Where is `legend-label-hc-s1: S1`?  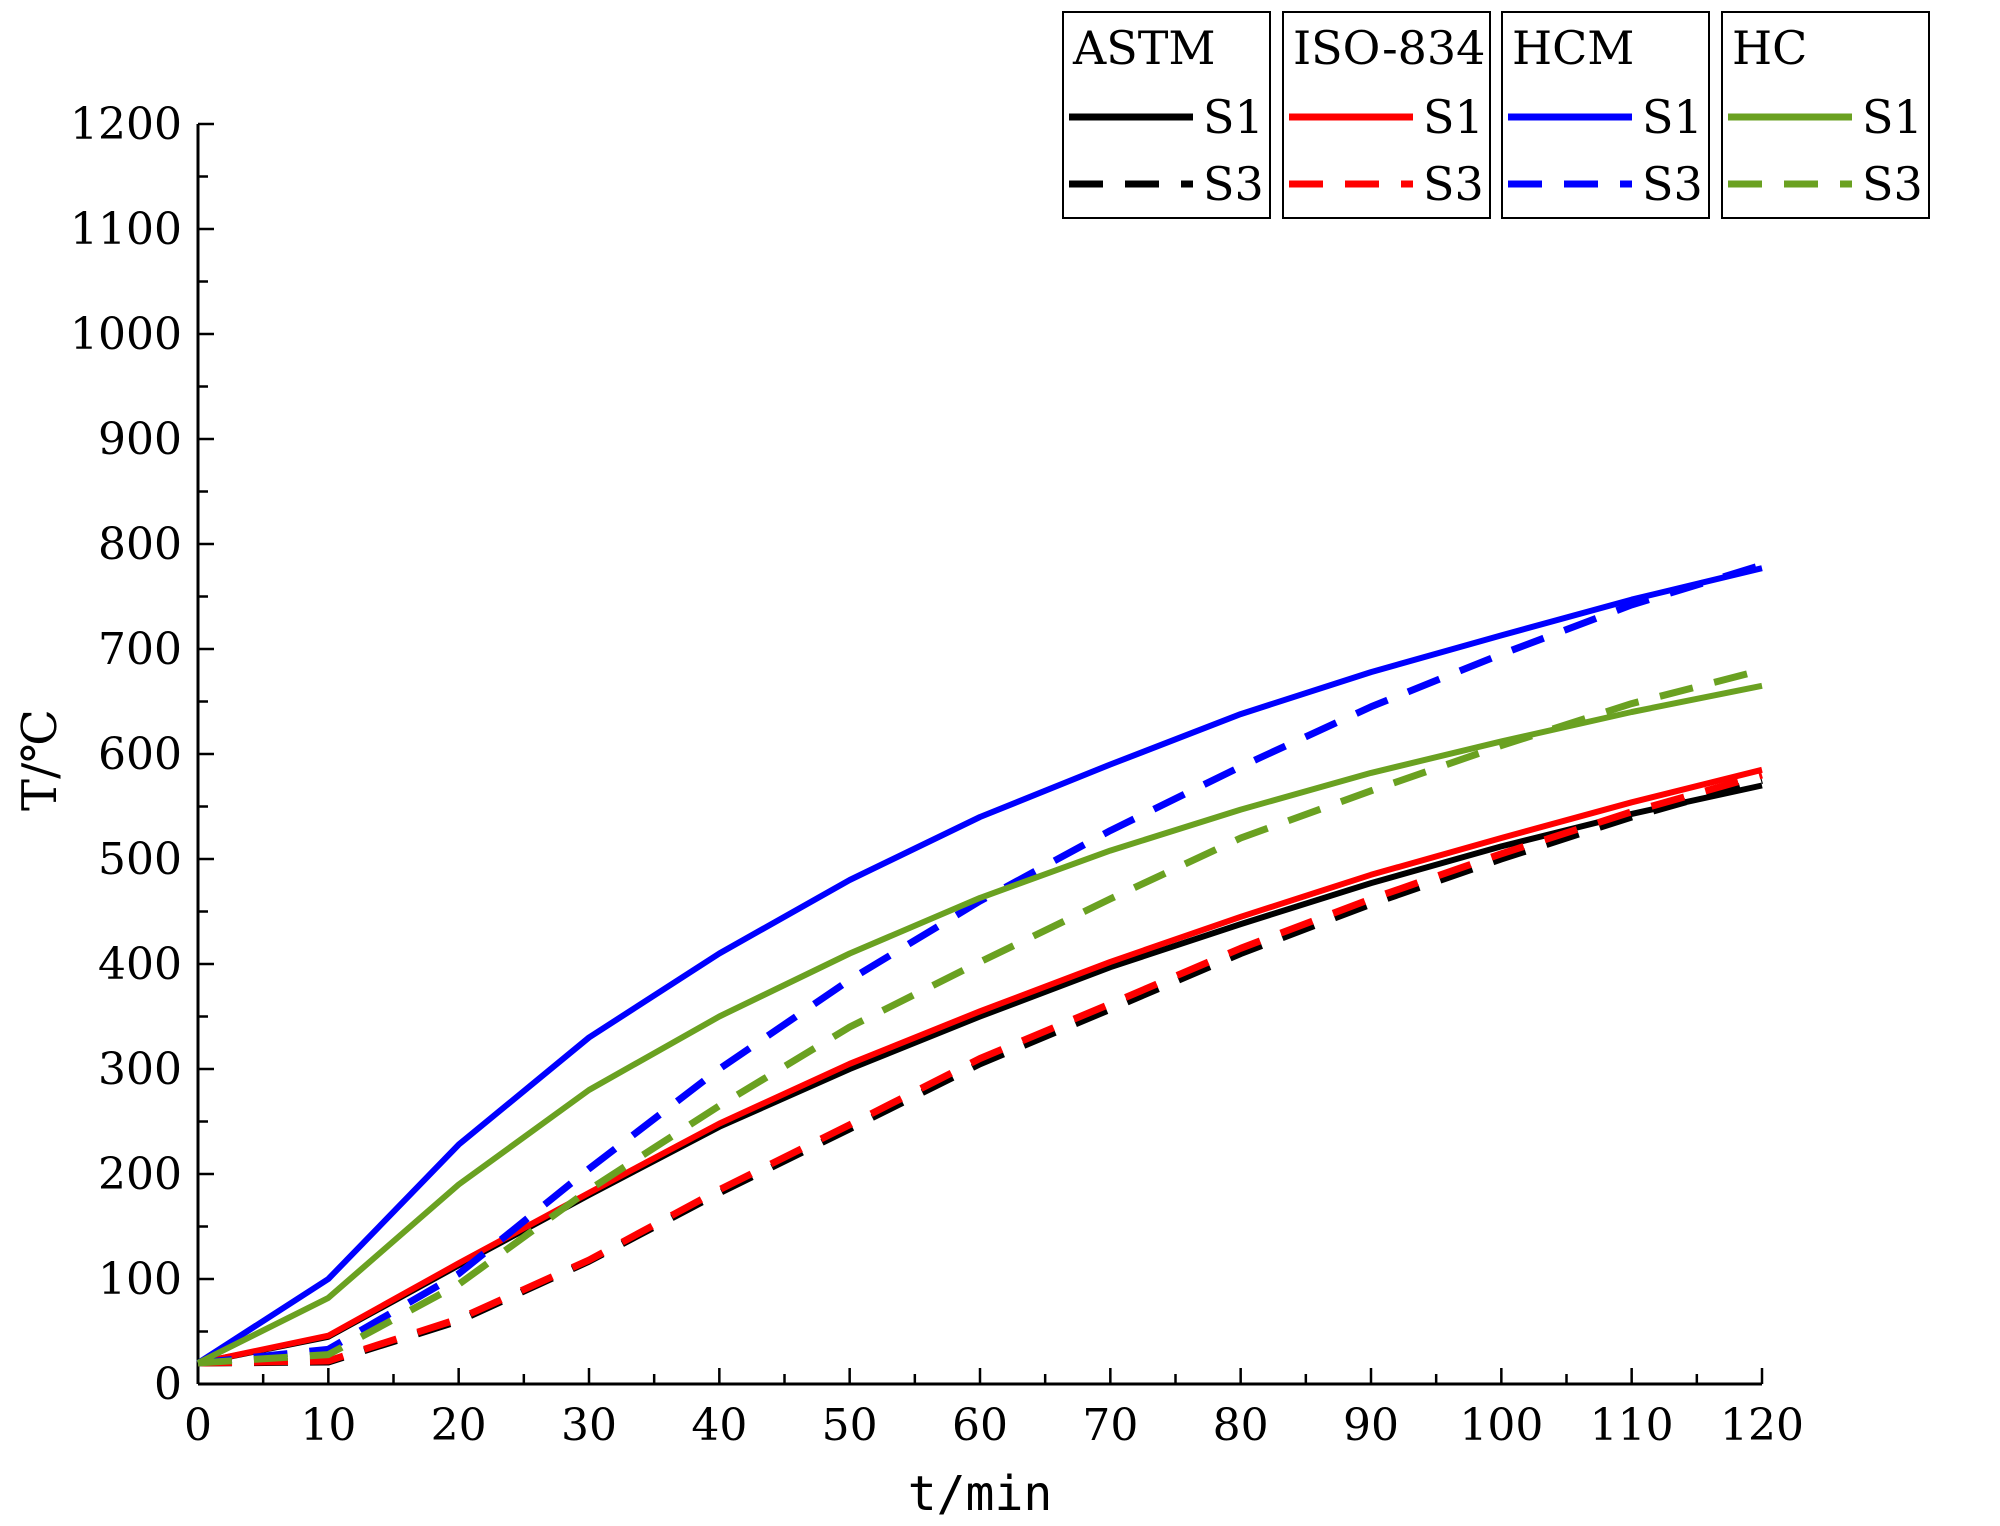
legend-label-hc-s1: S1 is located at coordinates (1892, 117).